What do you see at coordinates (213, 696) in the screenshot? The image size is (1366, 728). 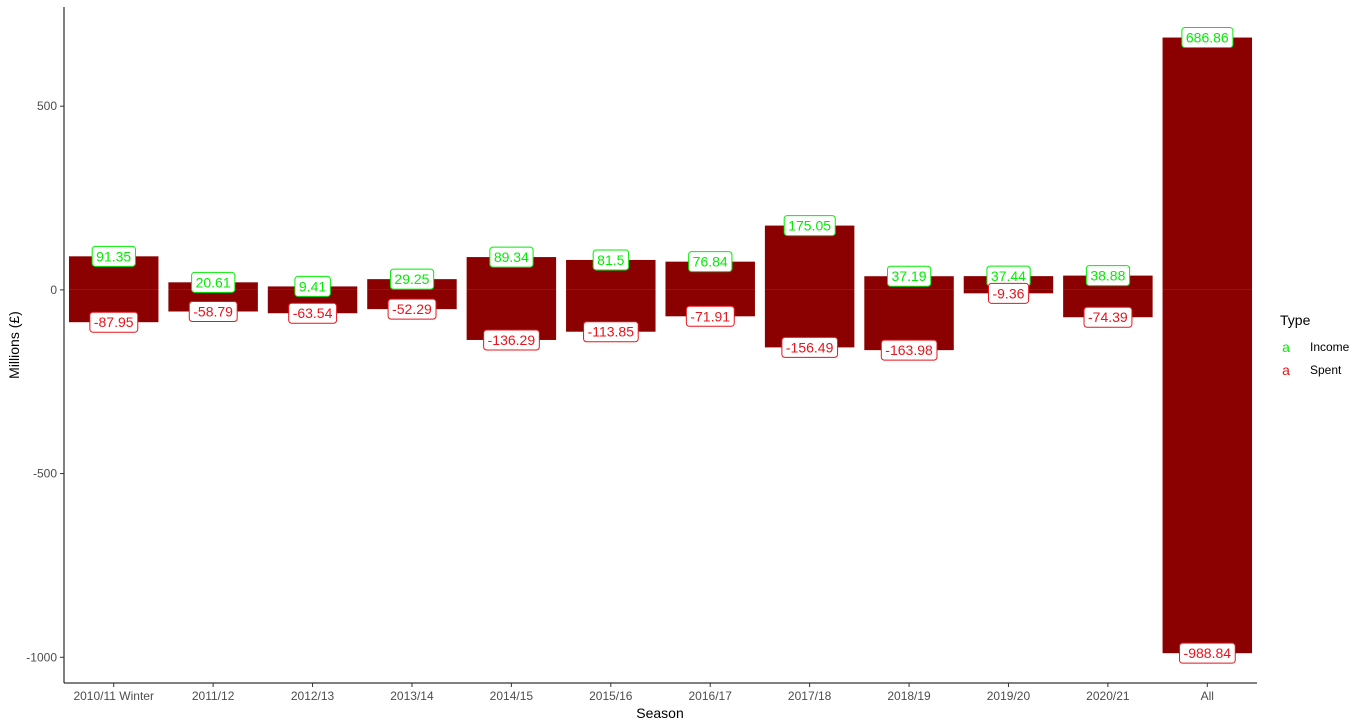 I see `x-tick-label: 2011/12` at bounding box center [213, 696].